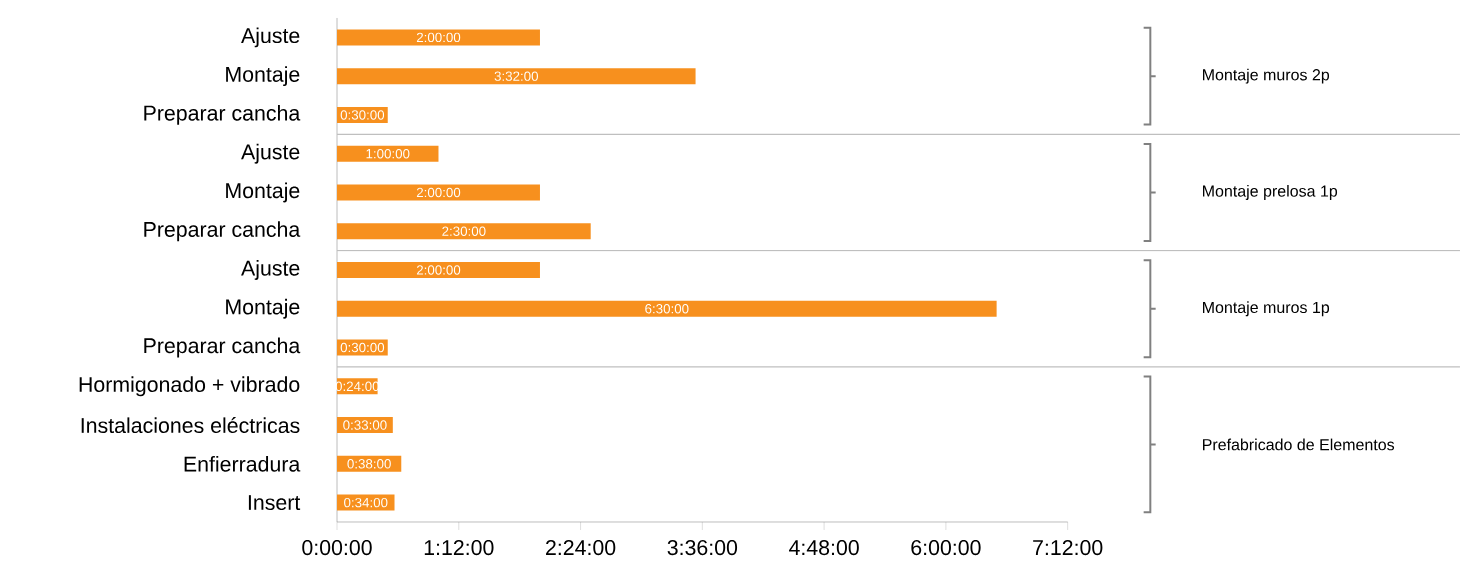 This screenshot has width=1460, height=571. Describe the element at coordinates (946, 548) in the screenshot. I see `x-tick-label: 6:00:00` at that location.